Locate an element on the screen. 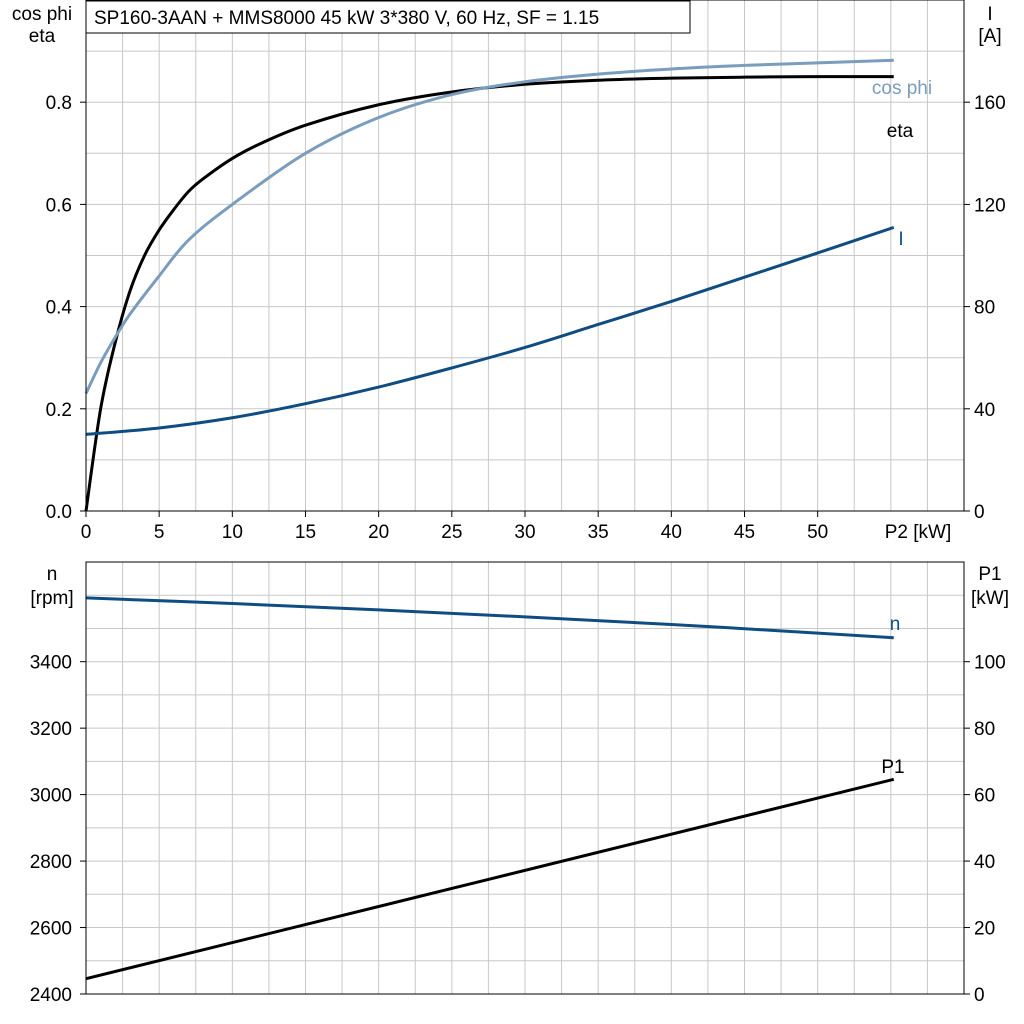  bottom-left-tick-label: 3000 is located at coordinates (51, 796).